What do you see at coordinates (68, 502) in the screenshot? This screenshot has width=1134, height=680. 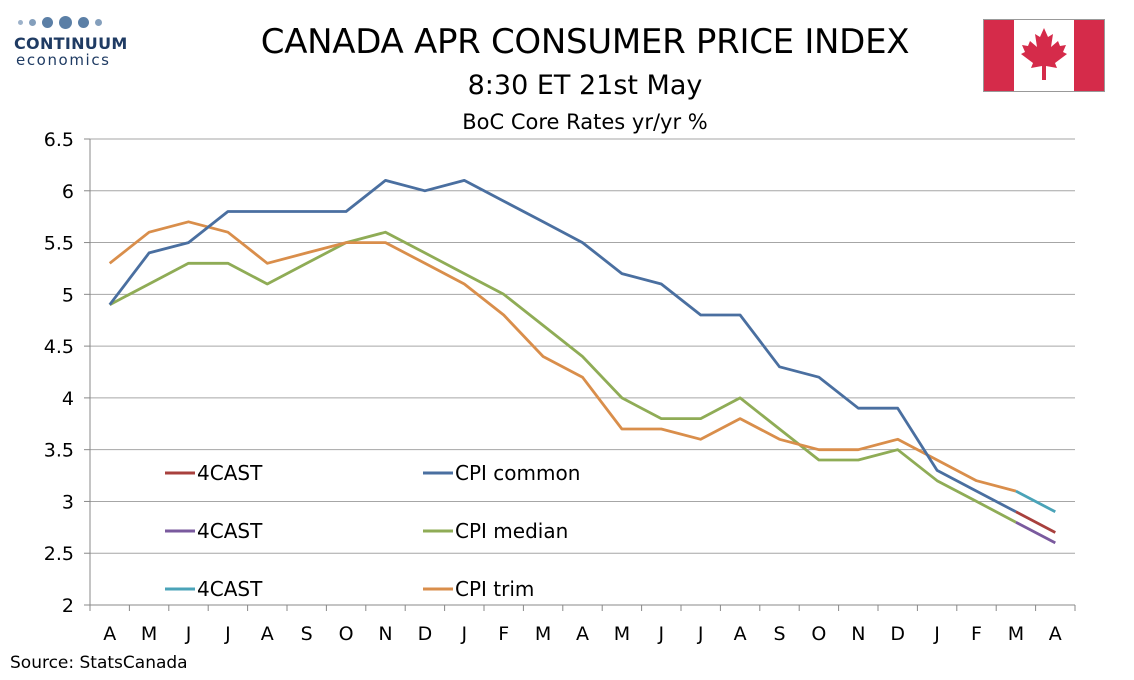 I see `y-tick-label: 3` at bounding box center [68, 502].